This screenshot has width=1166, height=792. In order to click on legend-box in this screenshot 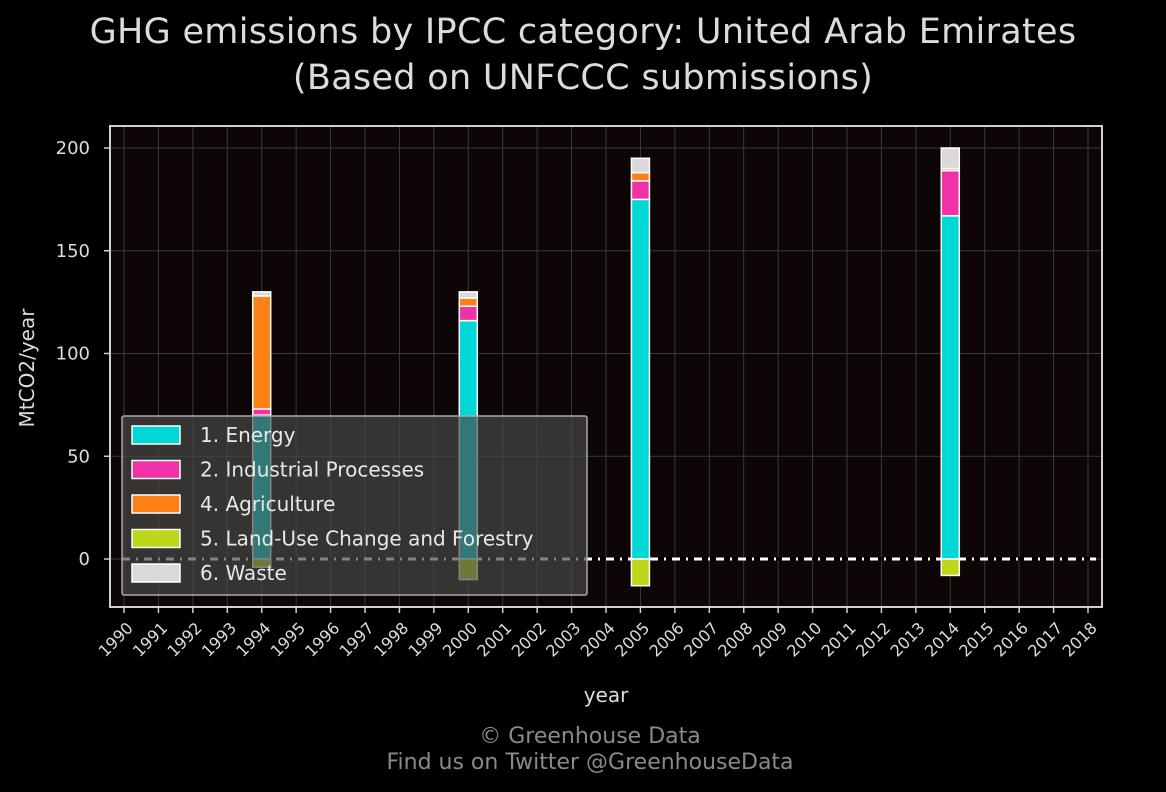, I will do `click(354, 505)`.